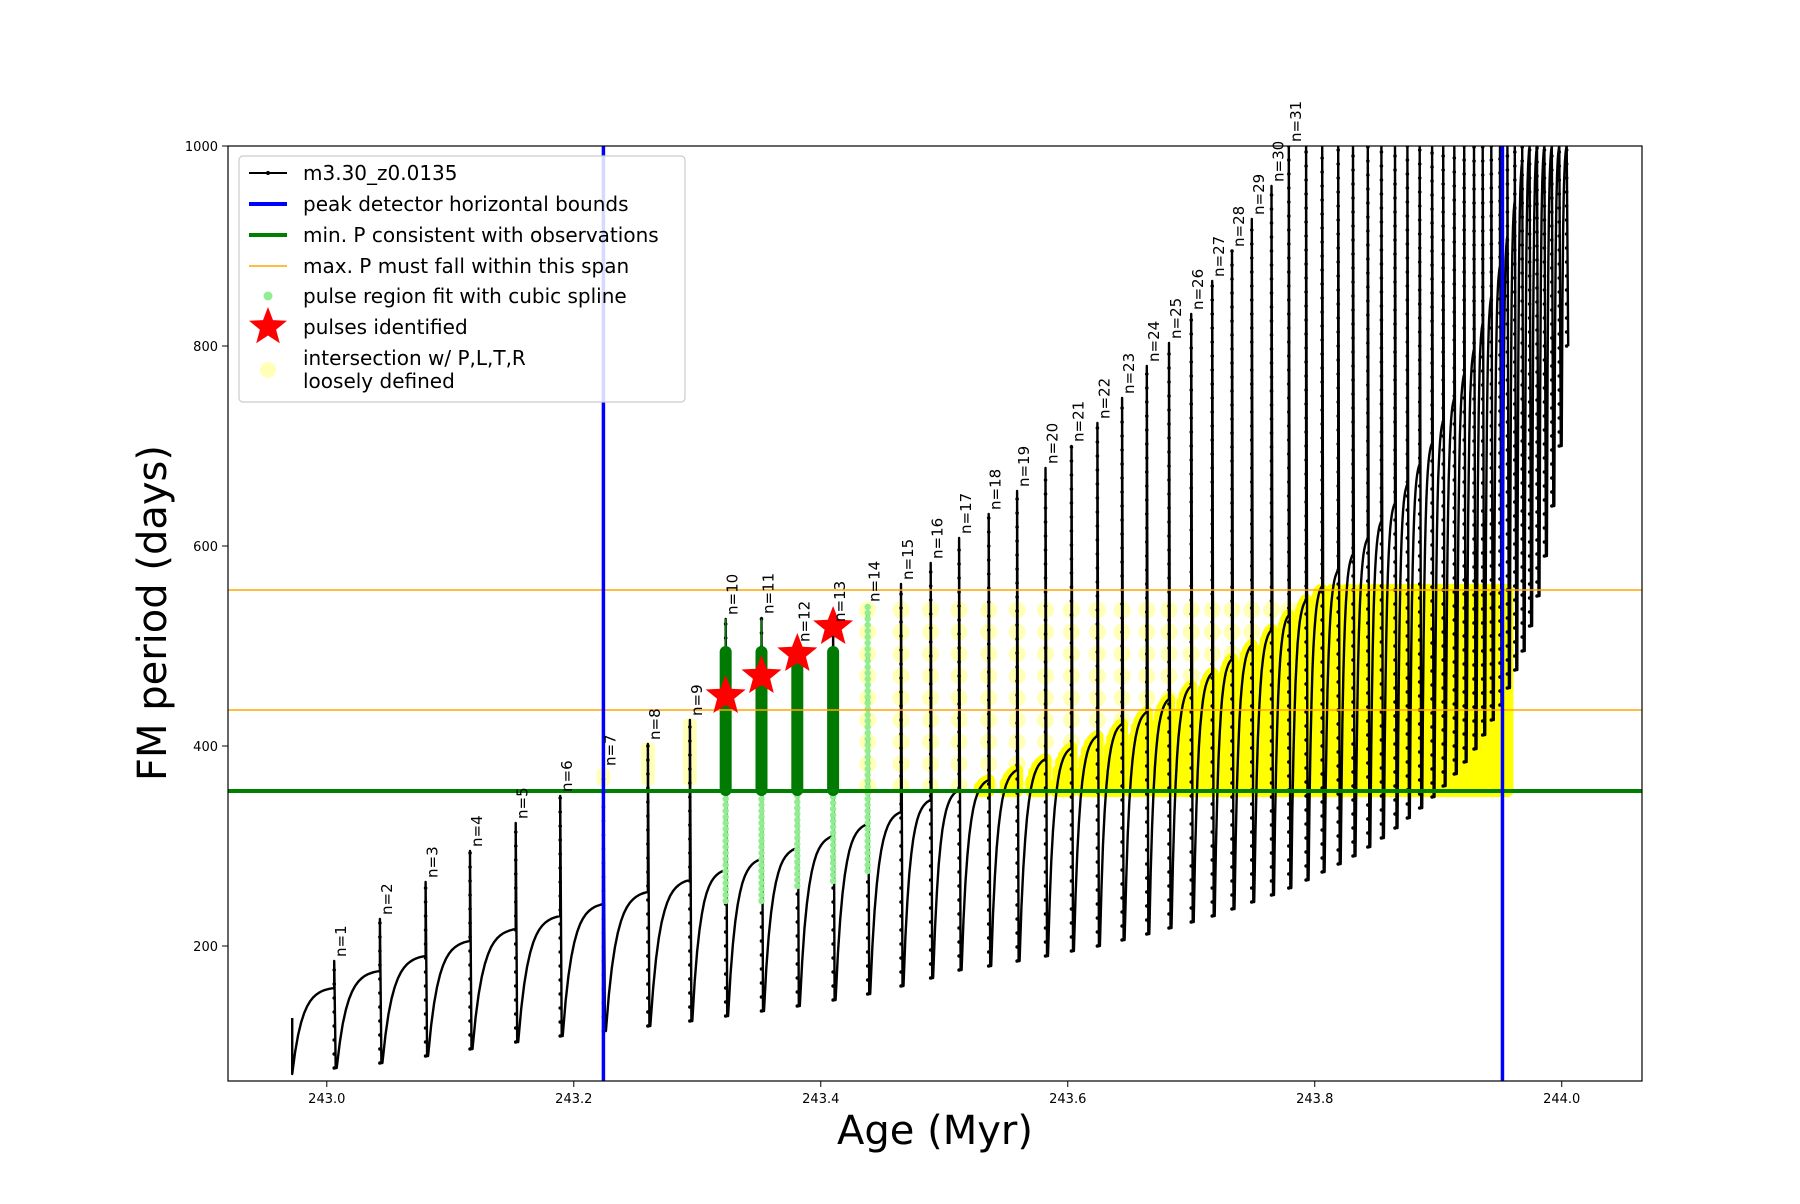 The width and height of the screenshot is (1800, 1204). What do you see at coordinates (268, 370) in the screenshot?
I see `legend-handle` at bounding box center [268, 370].